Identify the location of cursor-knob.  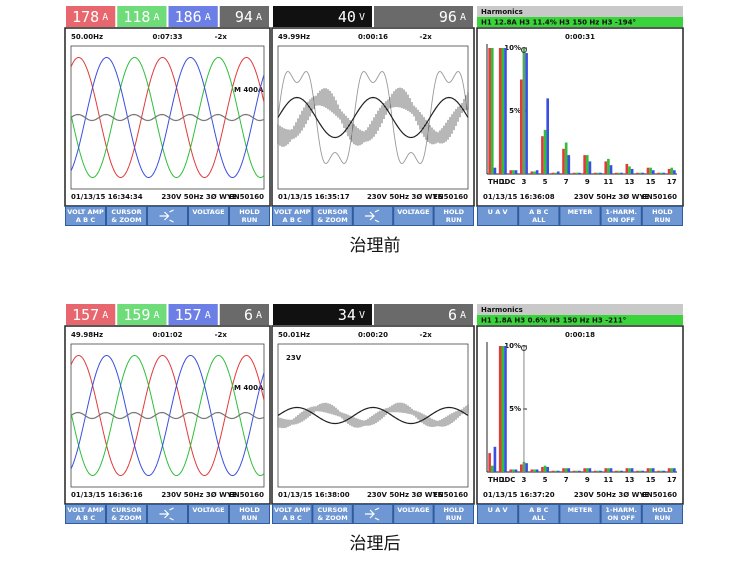
(523, 348).